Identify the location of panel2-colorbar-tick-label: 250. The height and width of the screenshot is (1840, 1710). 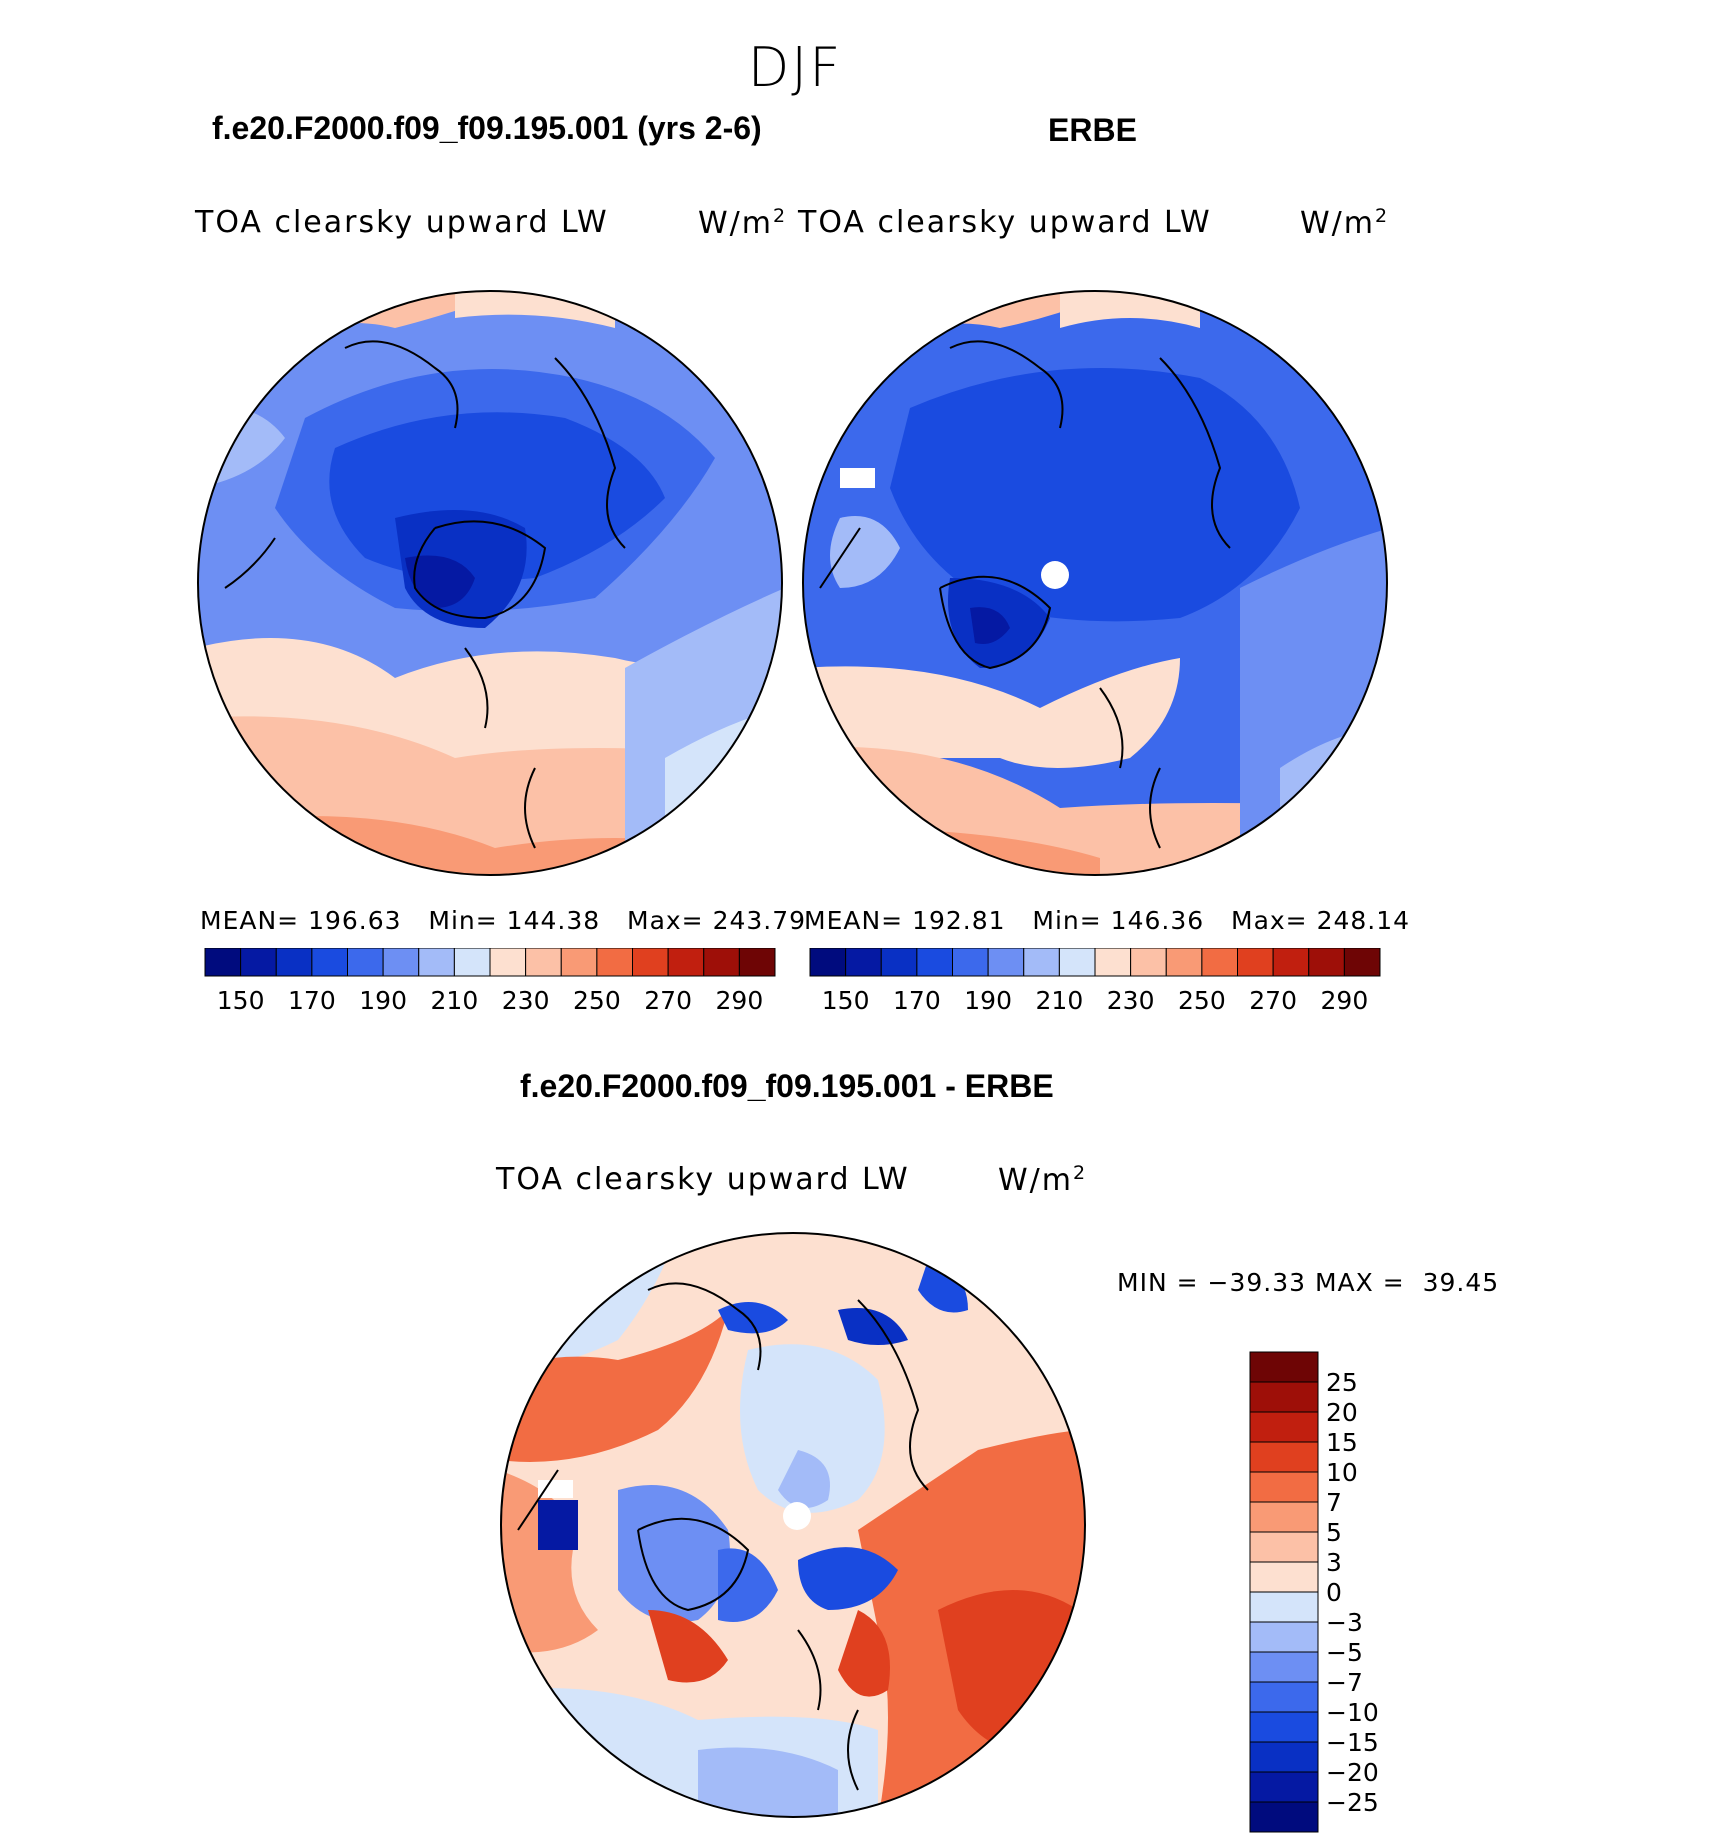
(1202, 1000).